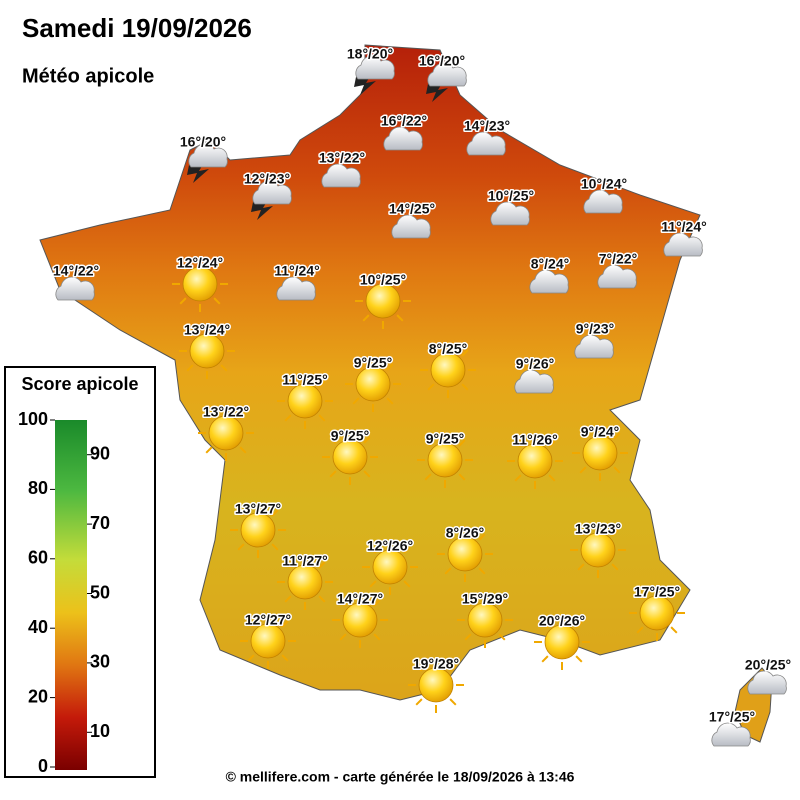 This screenshot has width=800, height=800. I want to click on legend-tick-label: 10, so click(100, 731).